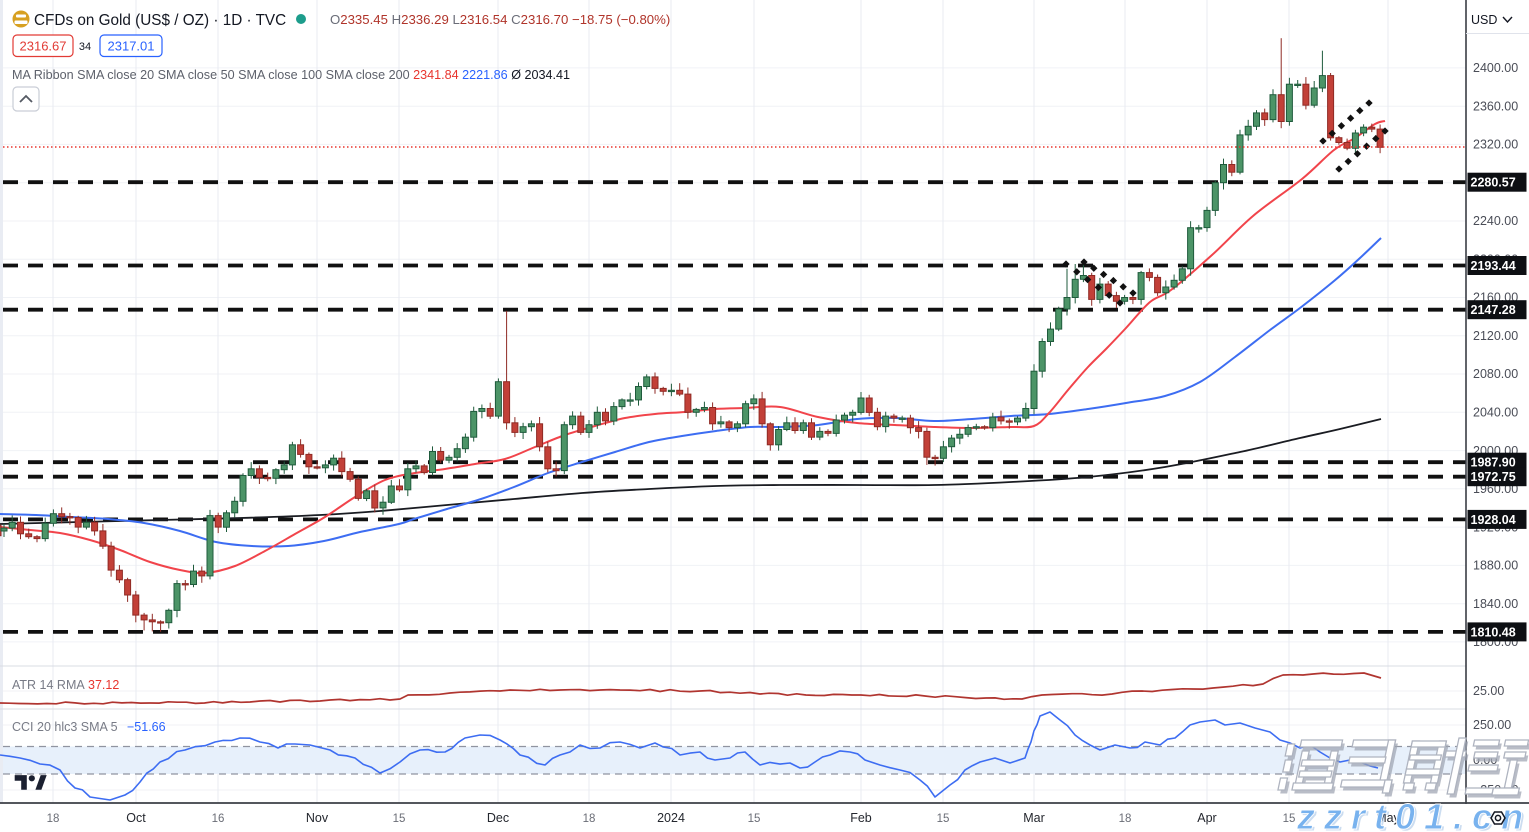 The height and width of the screenshot is (832, 1529). Describe the element at coordinates (1493, 266) in the screenshot. I see `svg-text: 2193.44` at that location.